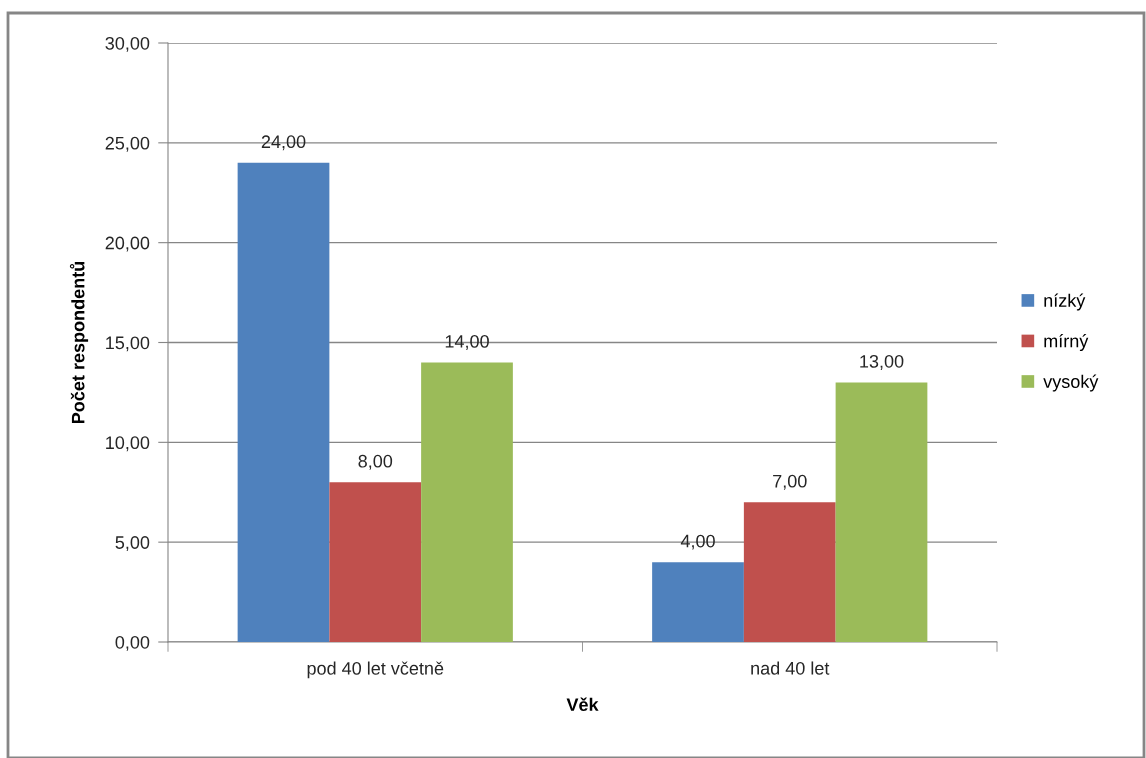  Describe the element at coordinates (882, 362) in the screenshot. I see `data-label: 13,00` at that location.